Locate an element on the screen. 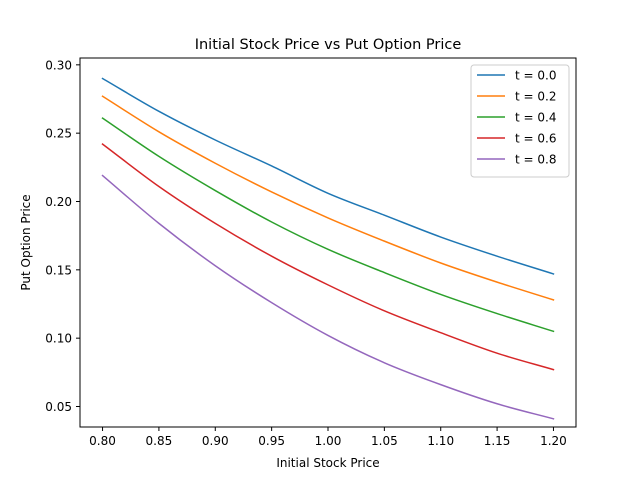  x-tick-label: 0.80 is located at coordinates (102, 441).